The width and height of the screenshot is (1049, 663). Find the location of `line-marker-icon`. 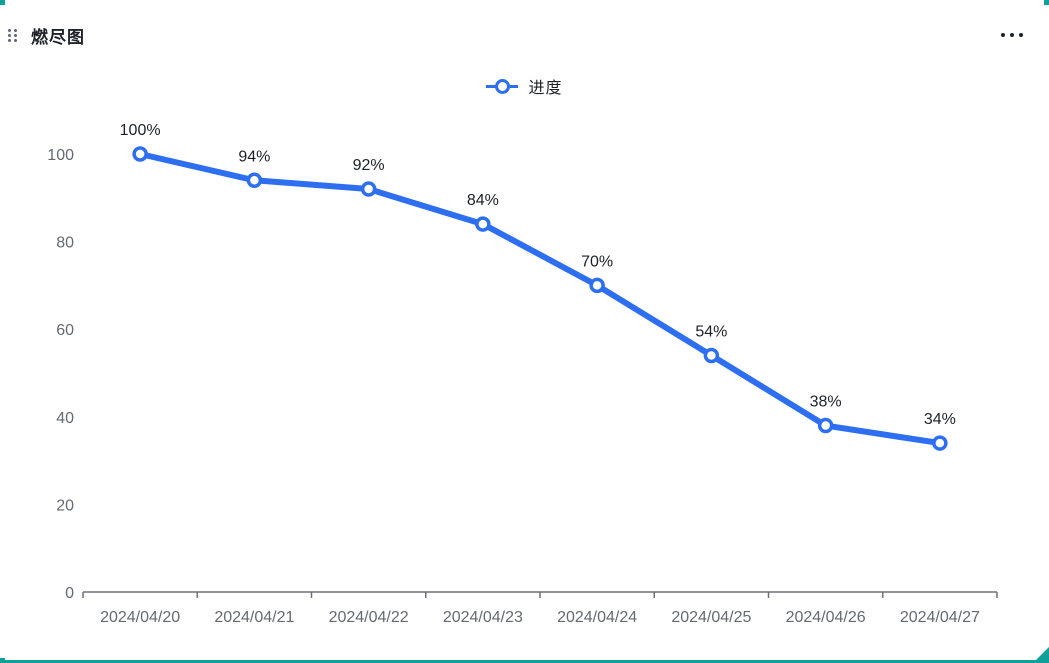

line-marker-icon is located at coordinates (502, 86).